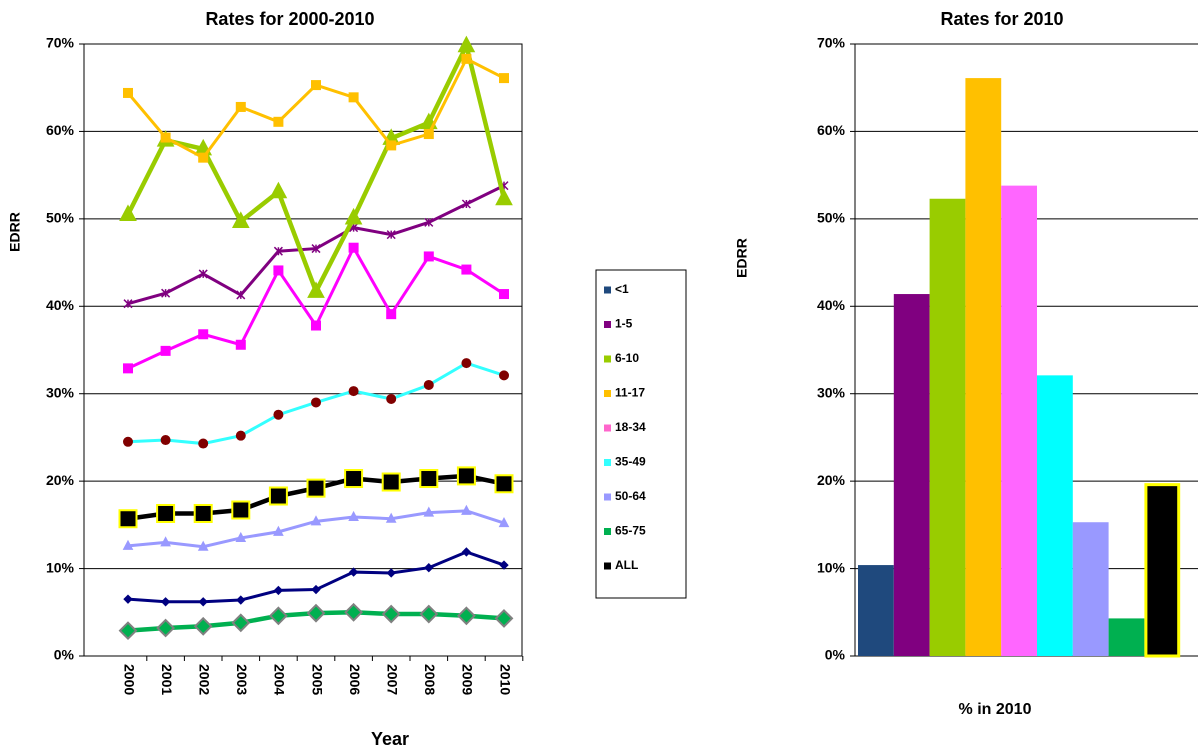 The height and width of the screenshot is (756, 1198). I want to click on legend-label: 65-75, so click(630, 531).